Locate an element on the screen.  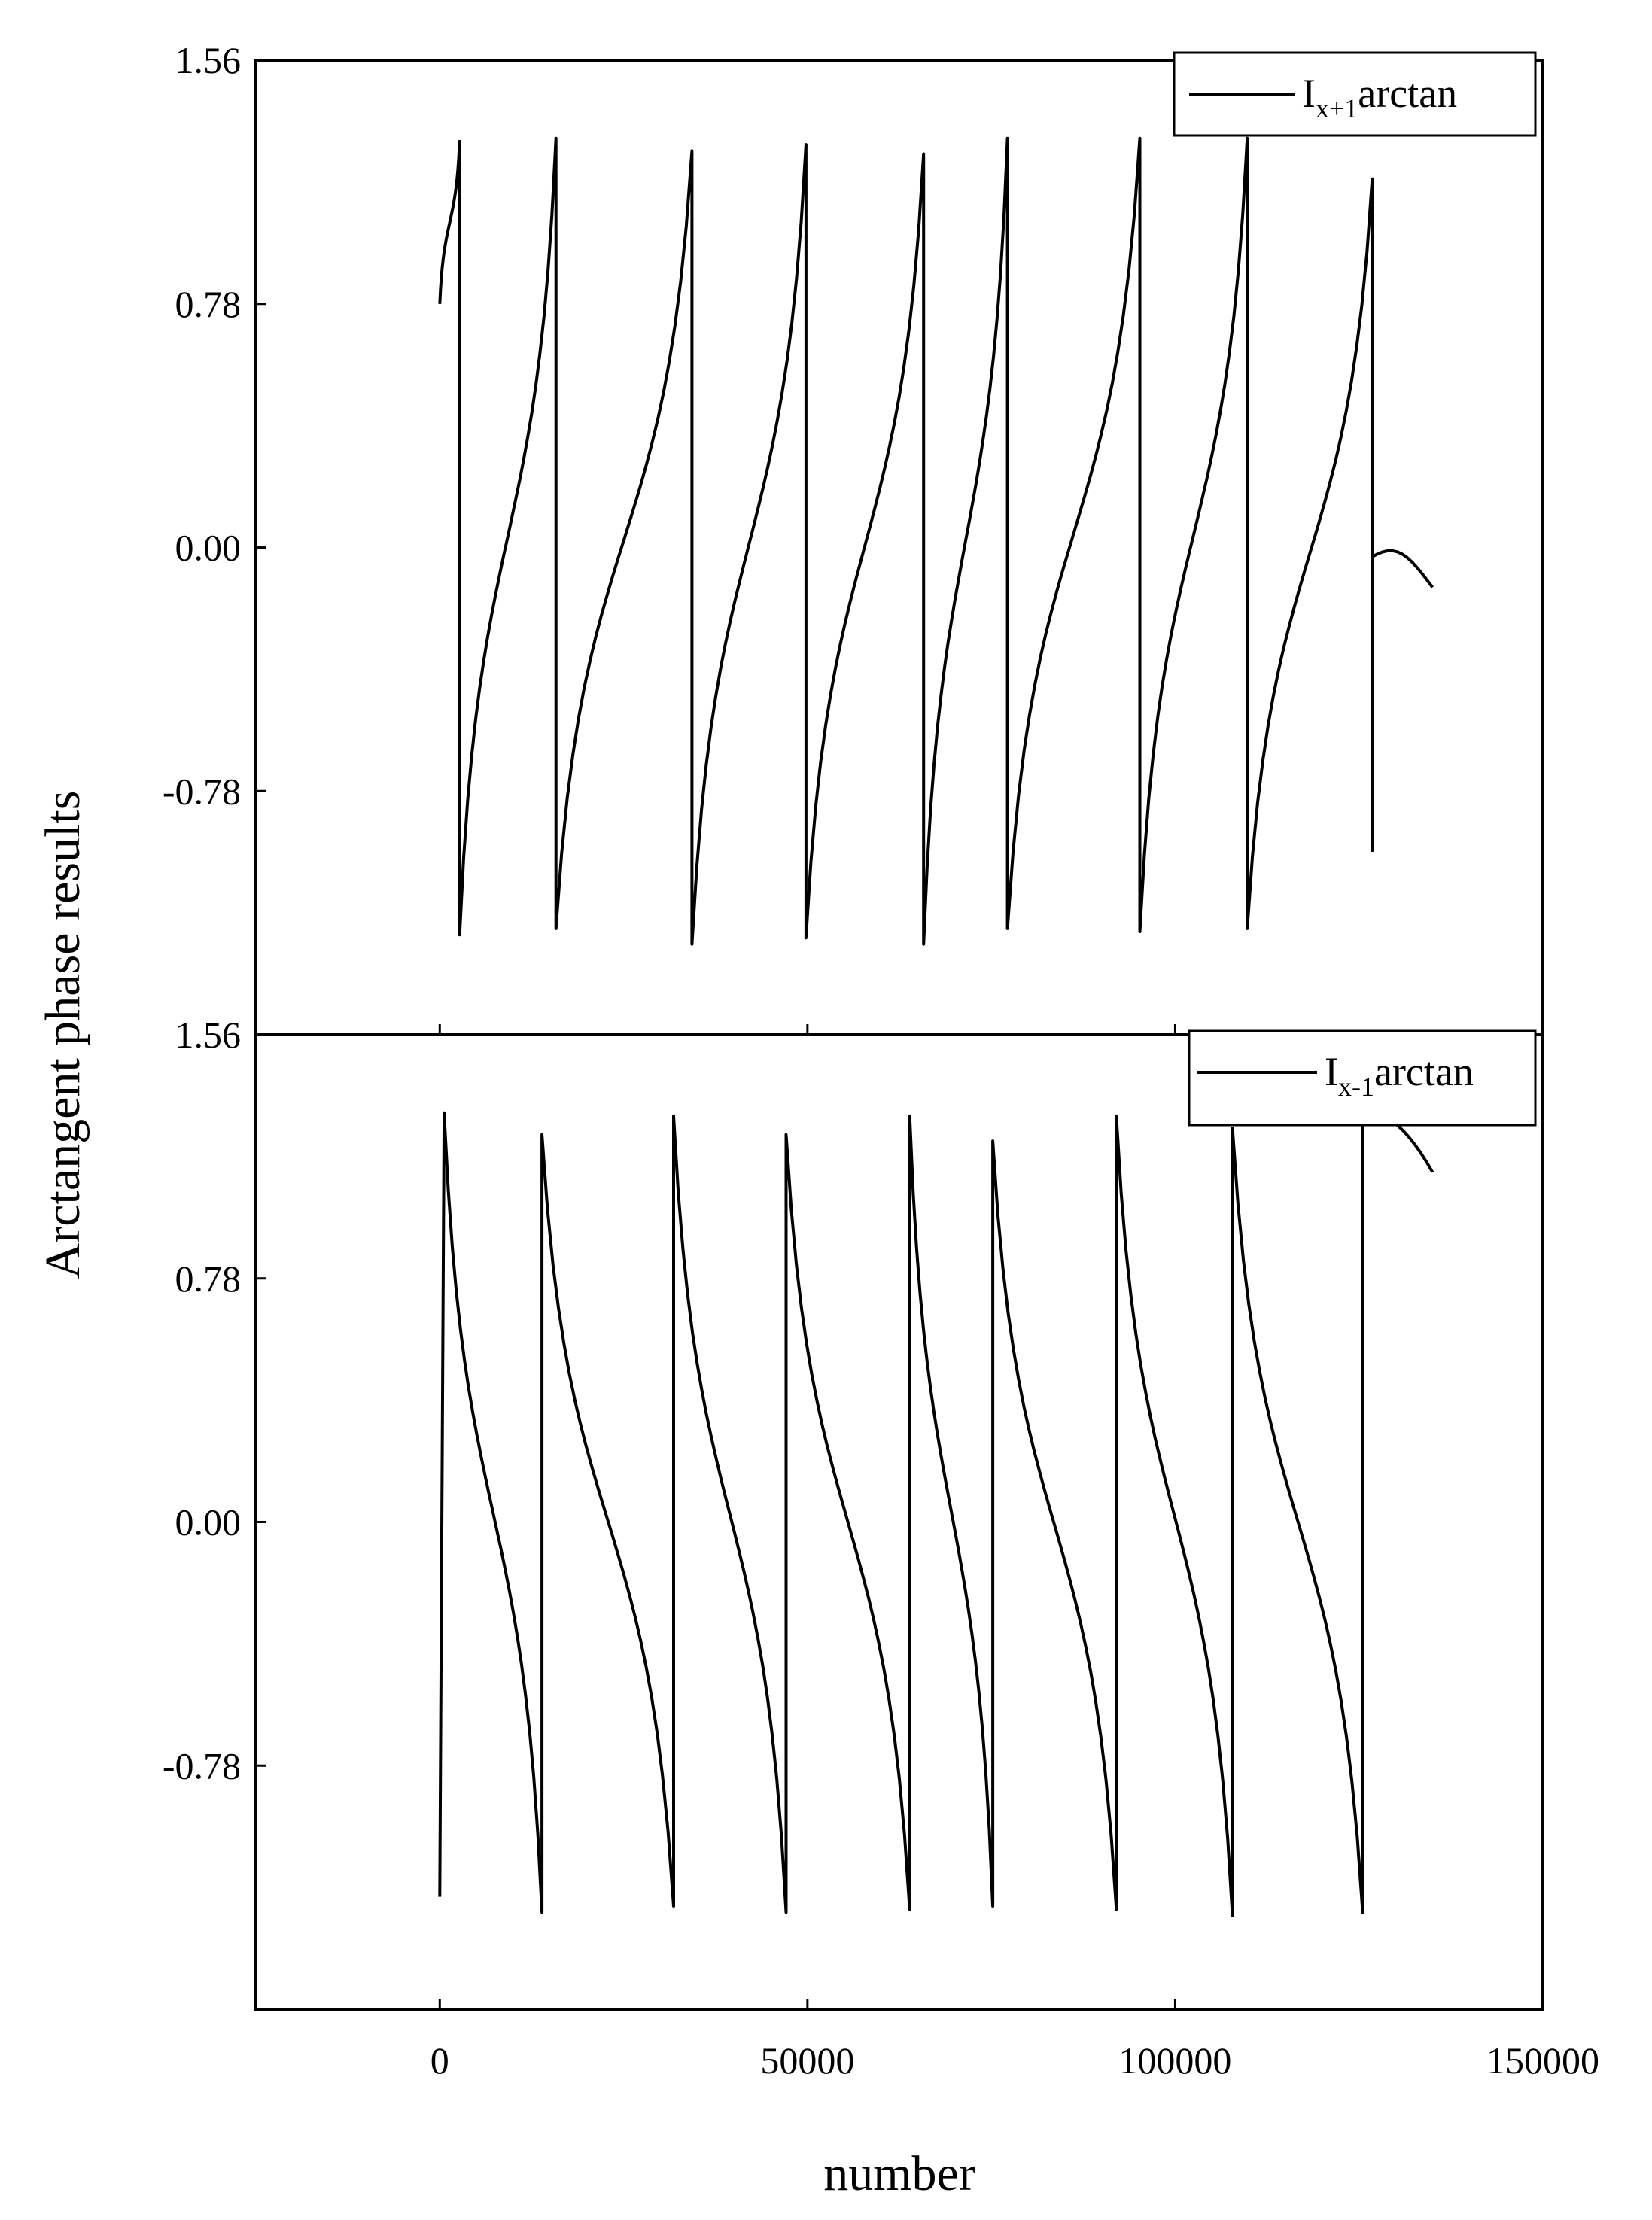
top-legend-base: I is located at coordinates (1309, 93).